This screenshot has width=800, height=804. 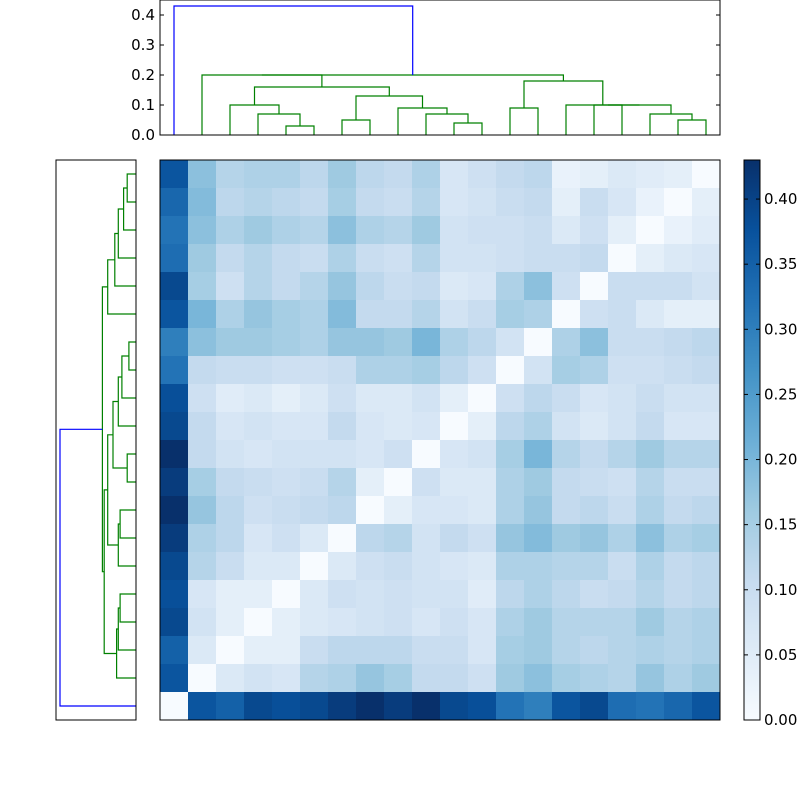 I want to click on colorbar-tick-label: 0.10, so click(x=780, y=590).